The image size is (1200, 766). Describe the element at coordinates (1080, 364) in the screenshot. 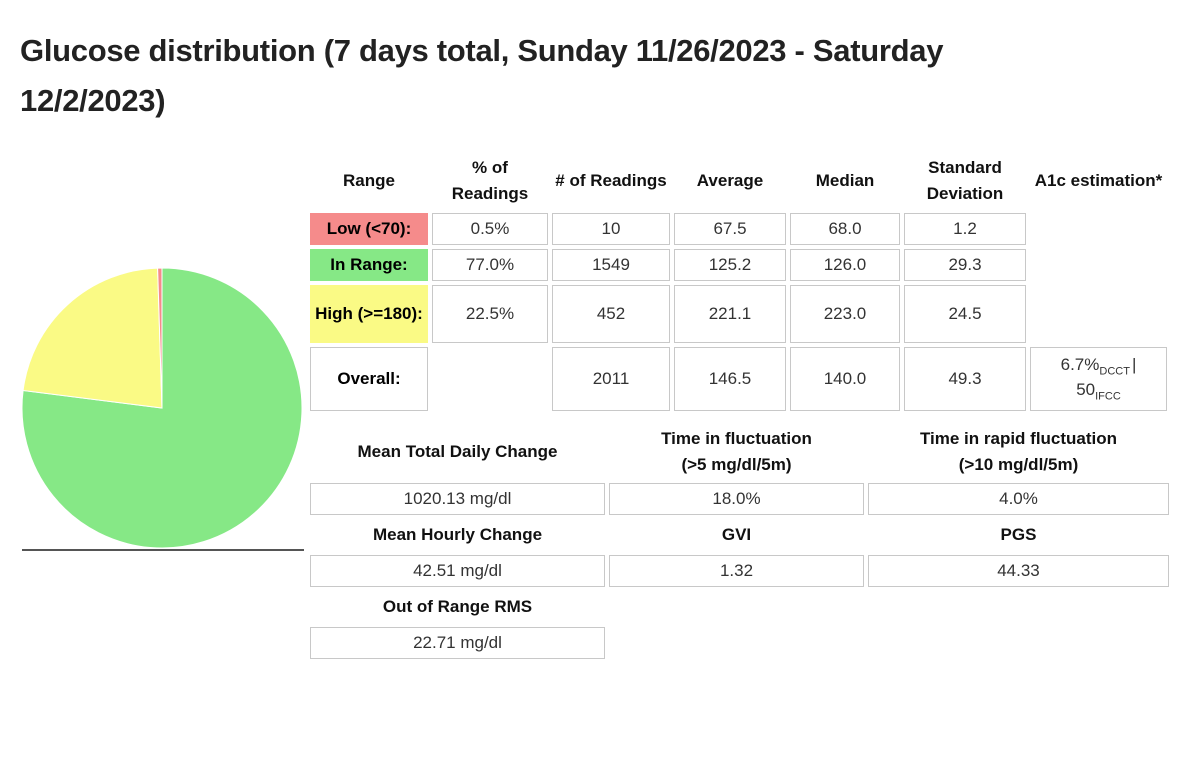

I see `a1c-dcct-value: 6.7%` at that location.